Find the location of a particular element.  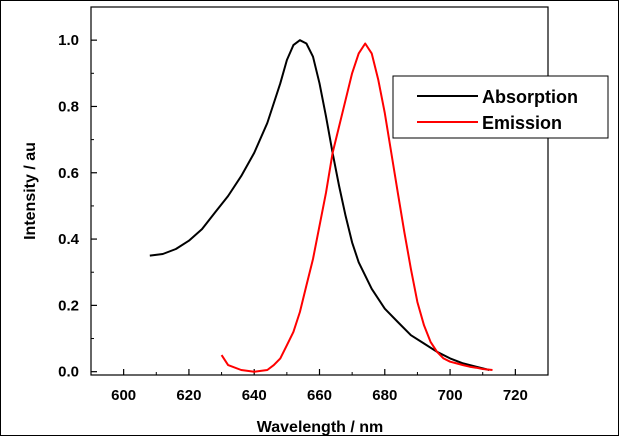

y-tick-label: 0.2 is located at coordinates (68, 305).